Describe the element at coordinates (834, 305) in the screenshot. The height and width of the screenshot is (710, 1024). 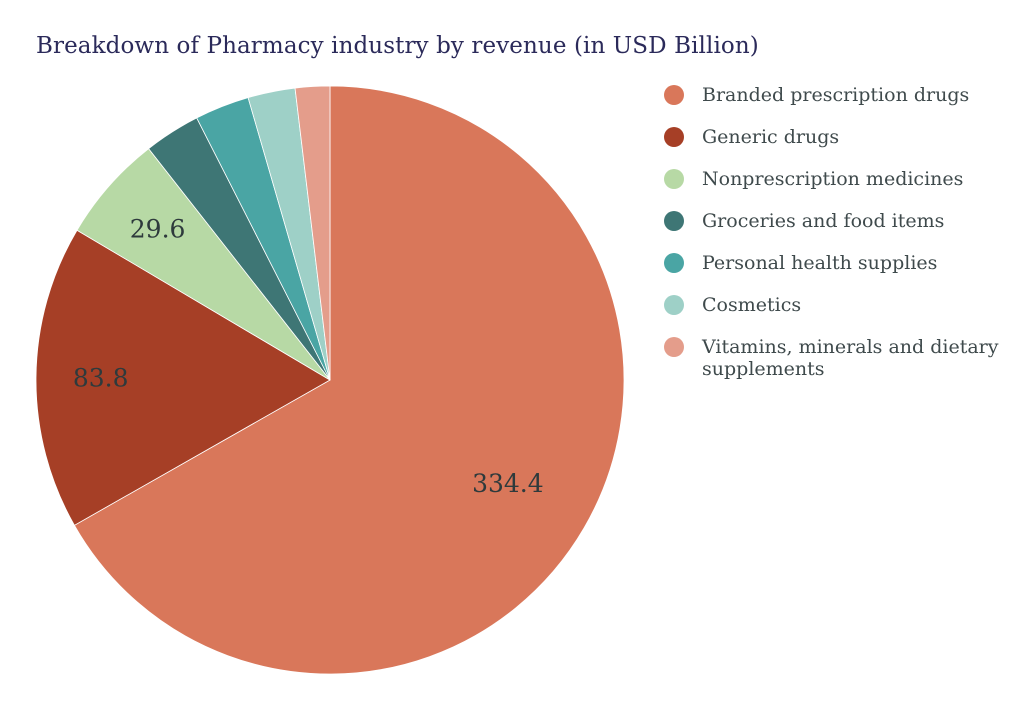
I see `legend-item-cosmetics: Cosmetics` at that location.